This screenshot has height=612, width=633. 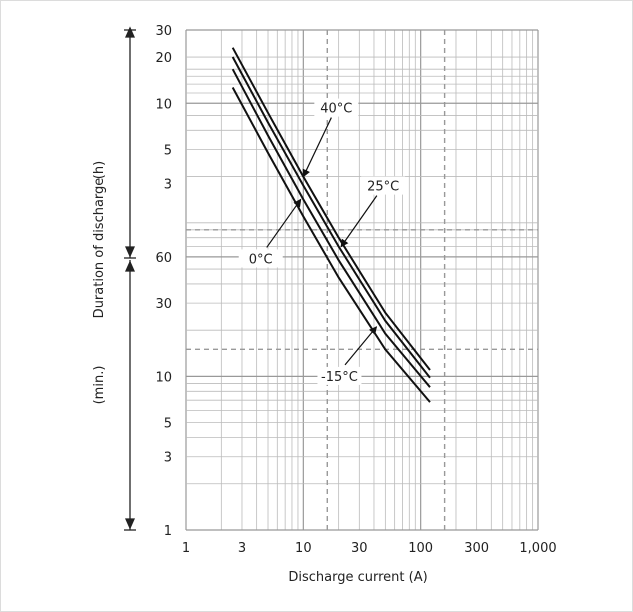 I want to click on x-tick-label: 300, so click(x=476, y=548).